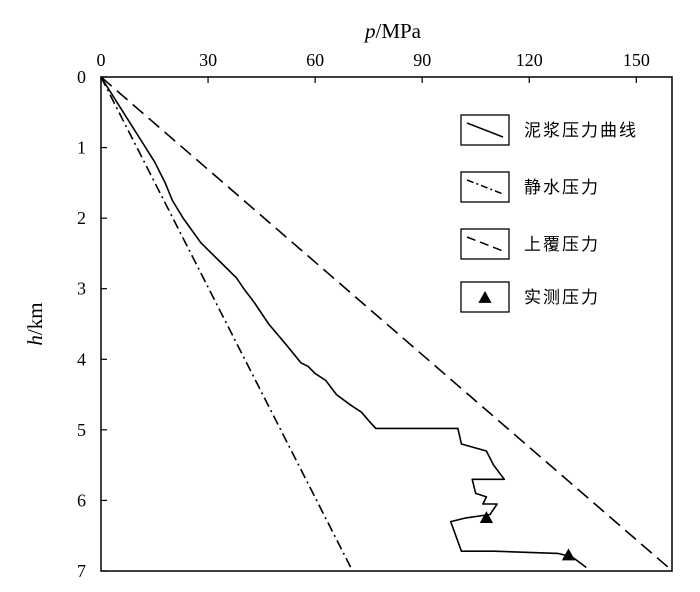 The width and height of the screenshot is (700, 592). What do you see at coordinates (81, 218) in the screenshot?
I see `y-tick-label: 2` at bounding box center [81, 218].